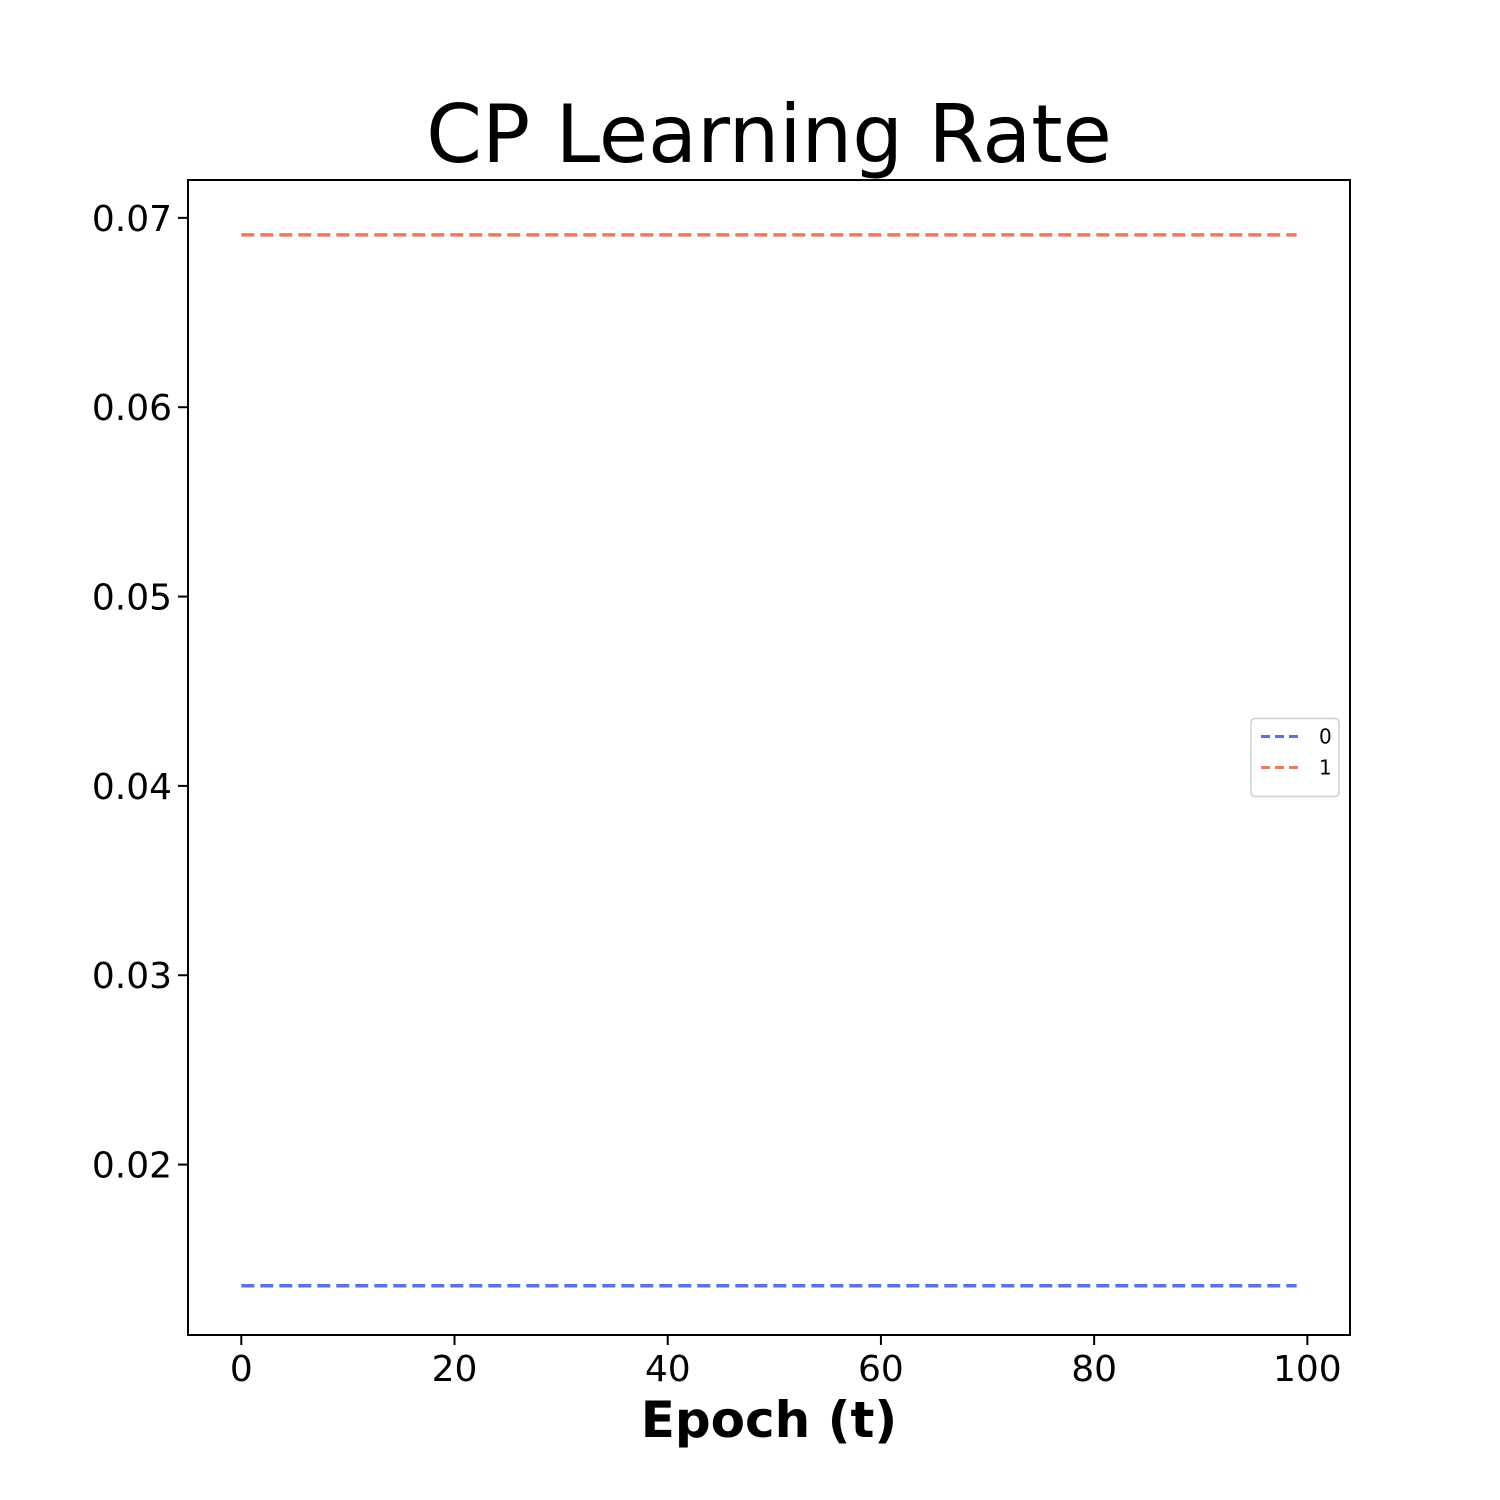 This screenshot has width=1500, height=1500. I want to click on legend-label-1: 1, so click(1325, 768).